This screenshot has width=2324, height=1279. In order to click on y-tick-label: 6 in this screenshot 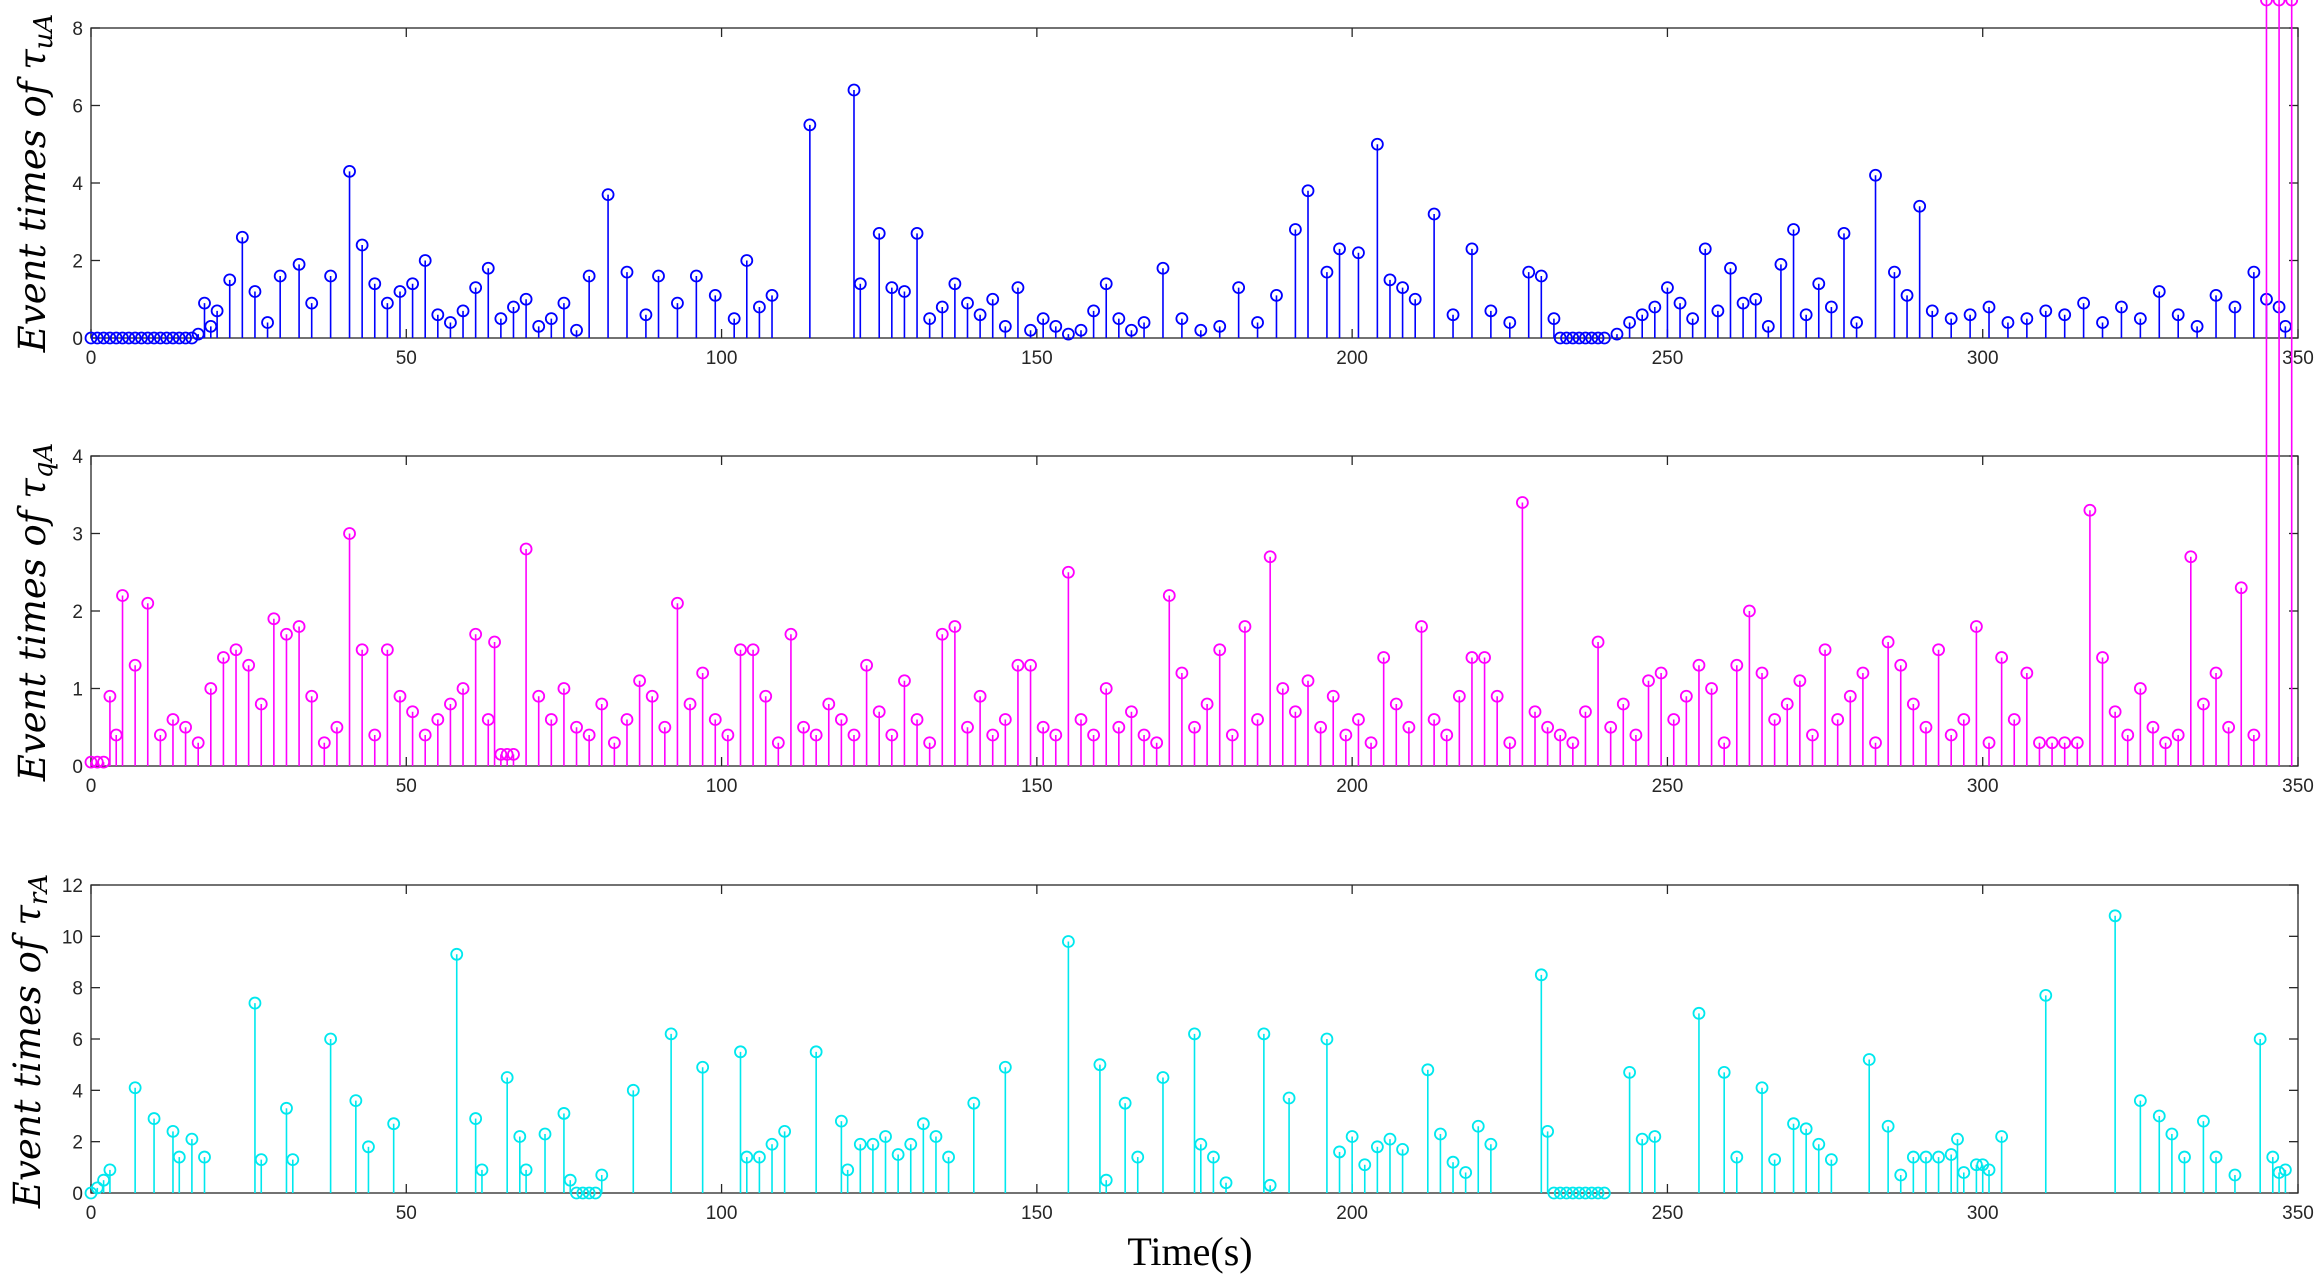, I will do `click(77, 1040)`.